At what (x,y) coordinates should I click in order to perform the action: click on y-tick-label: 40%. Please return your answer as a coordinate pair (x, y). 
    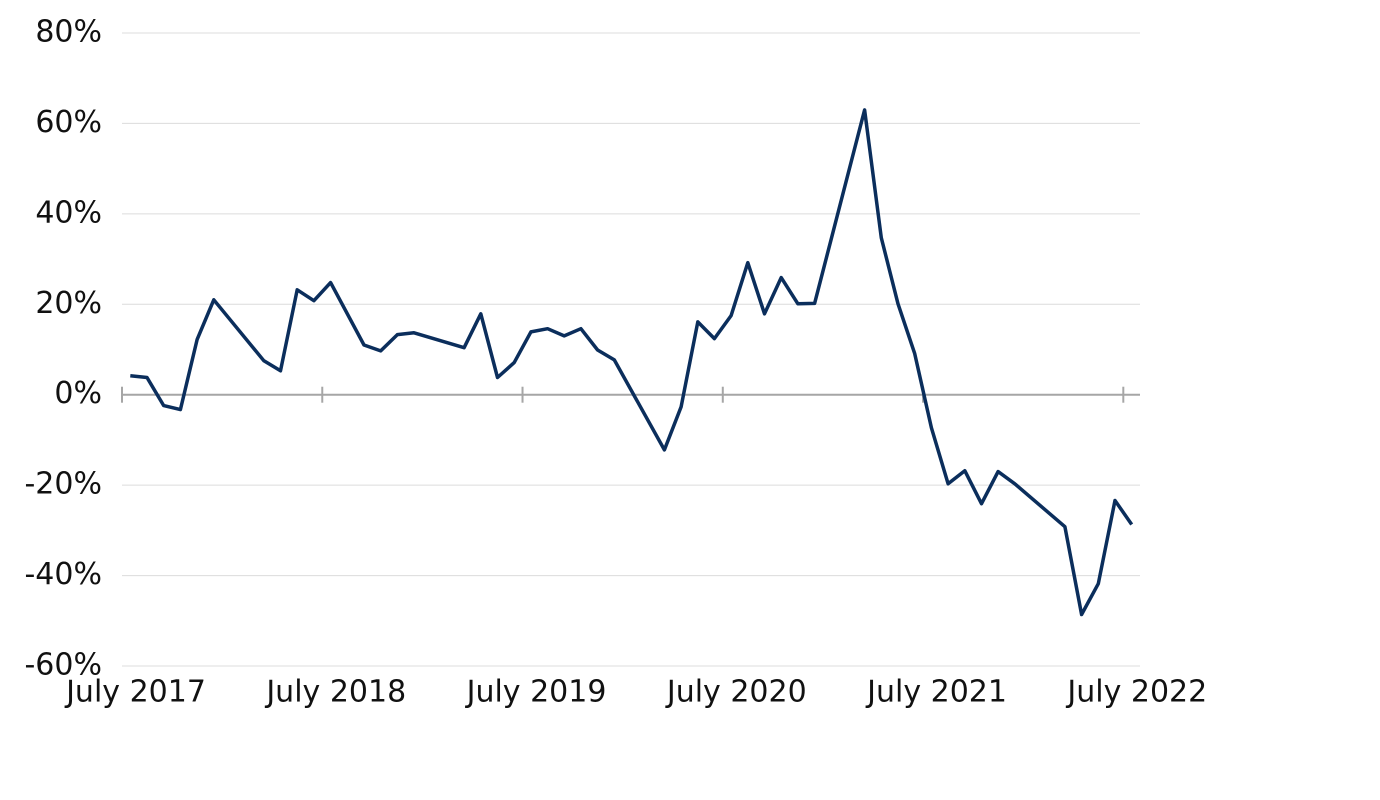
    Looking at the image, I should click on (68, 212).